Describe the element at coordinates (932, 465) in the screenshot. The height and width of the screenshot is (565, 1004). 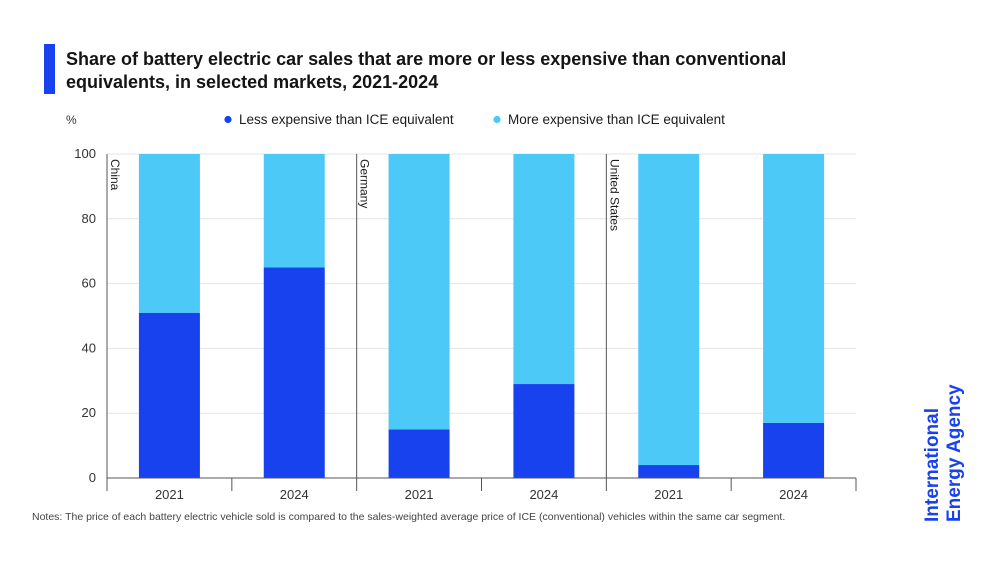
I see `logo-text-line-1: International` at that location.